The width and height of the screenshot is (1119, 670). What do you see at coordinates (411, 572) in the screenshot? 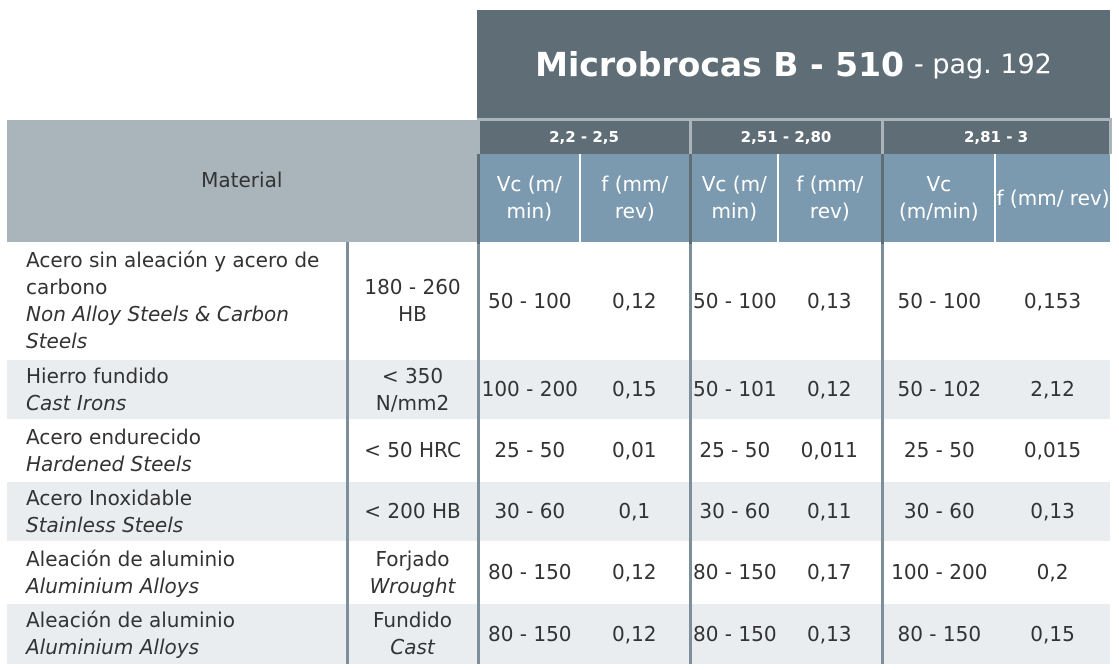
I see `hardness-cell: Forjado Wrought` at bounding box center [411, 572].